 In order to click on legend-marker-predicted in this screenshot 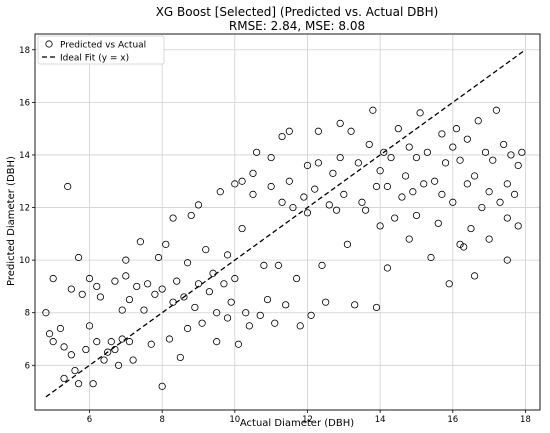, I will do `click(49, 44)`.